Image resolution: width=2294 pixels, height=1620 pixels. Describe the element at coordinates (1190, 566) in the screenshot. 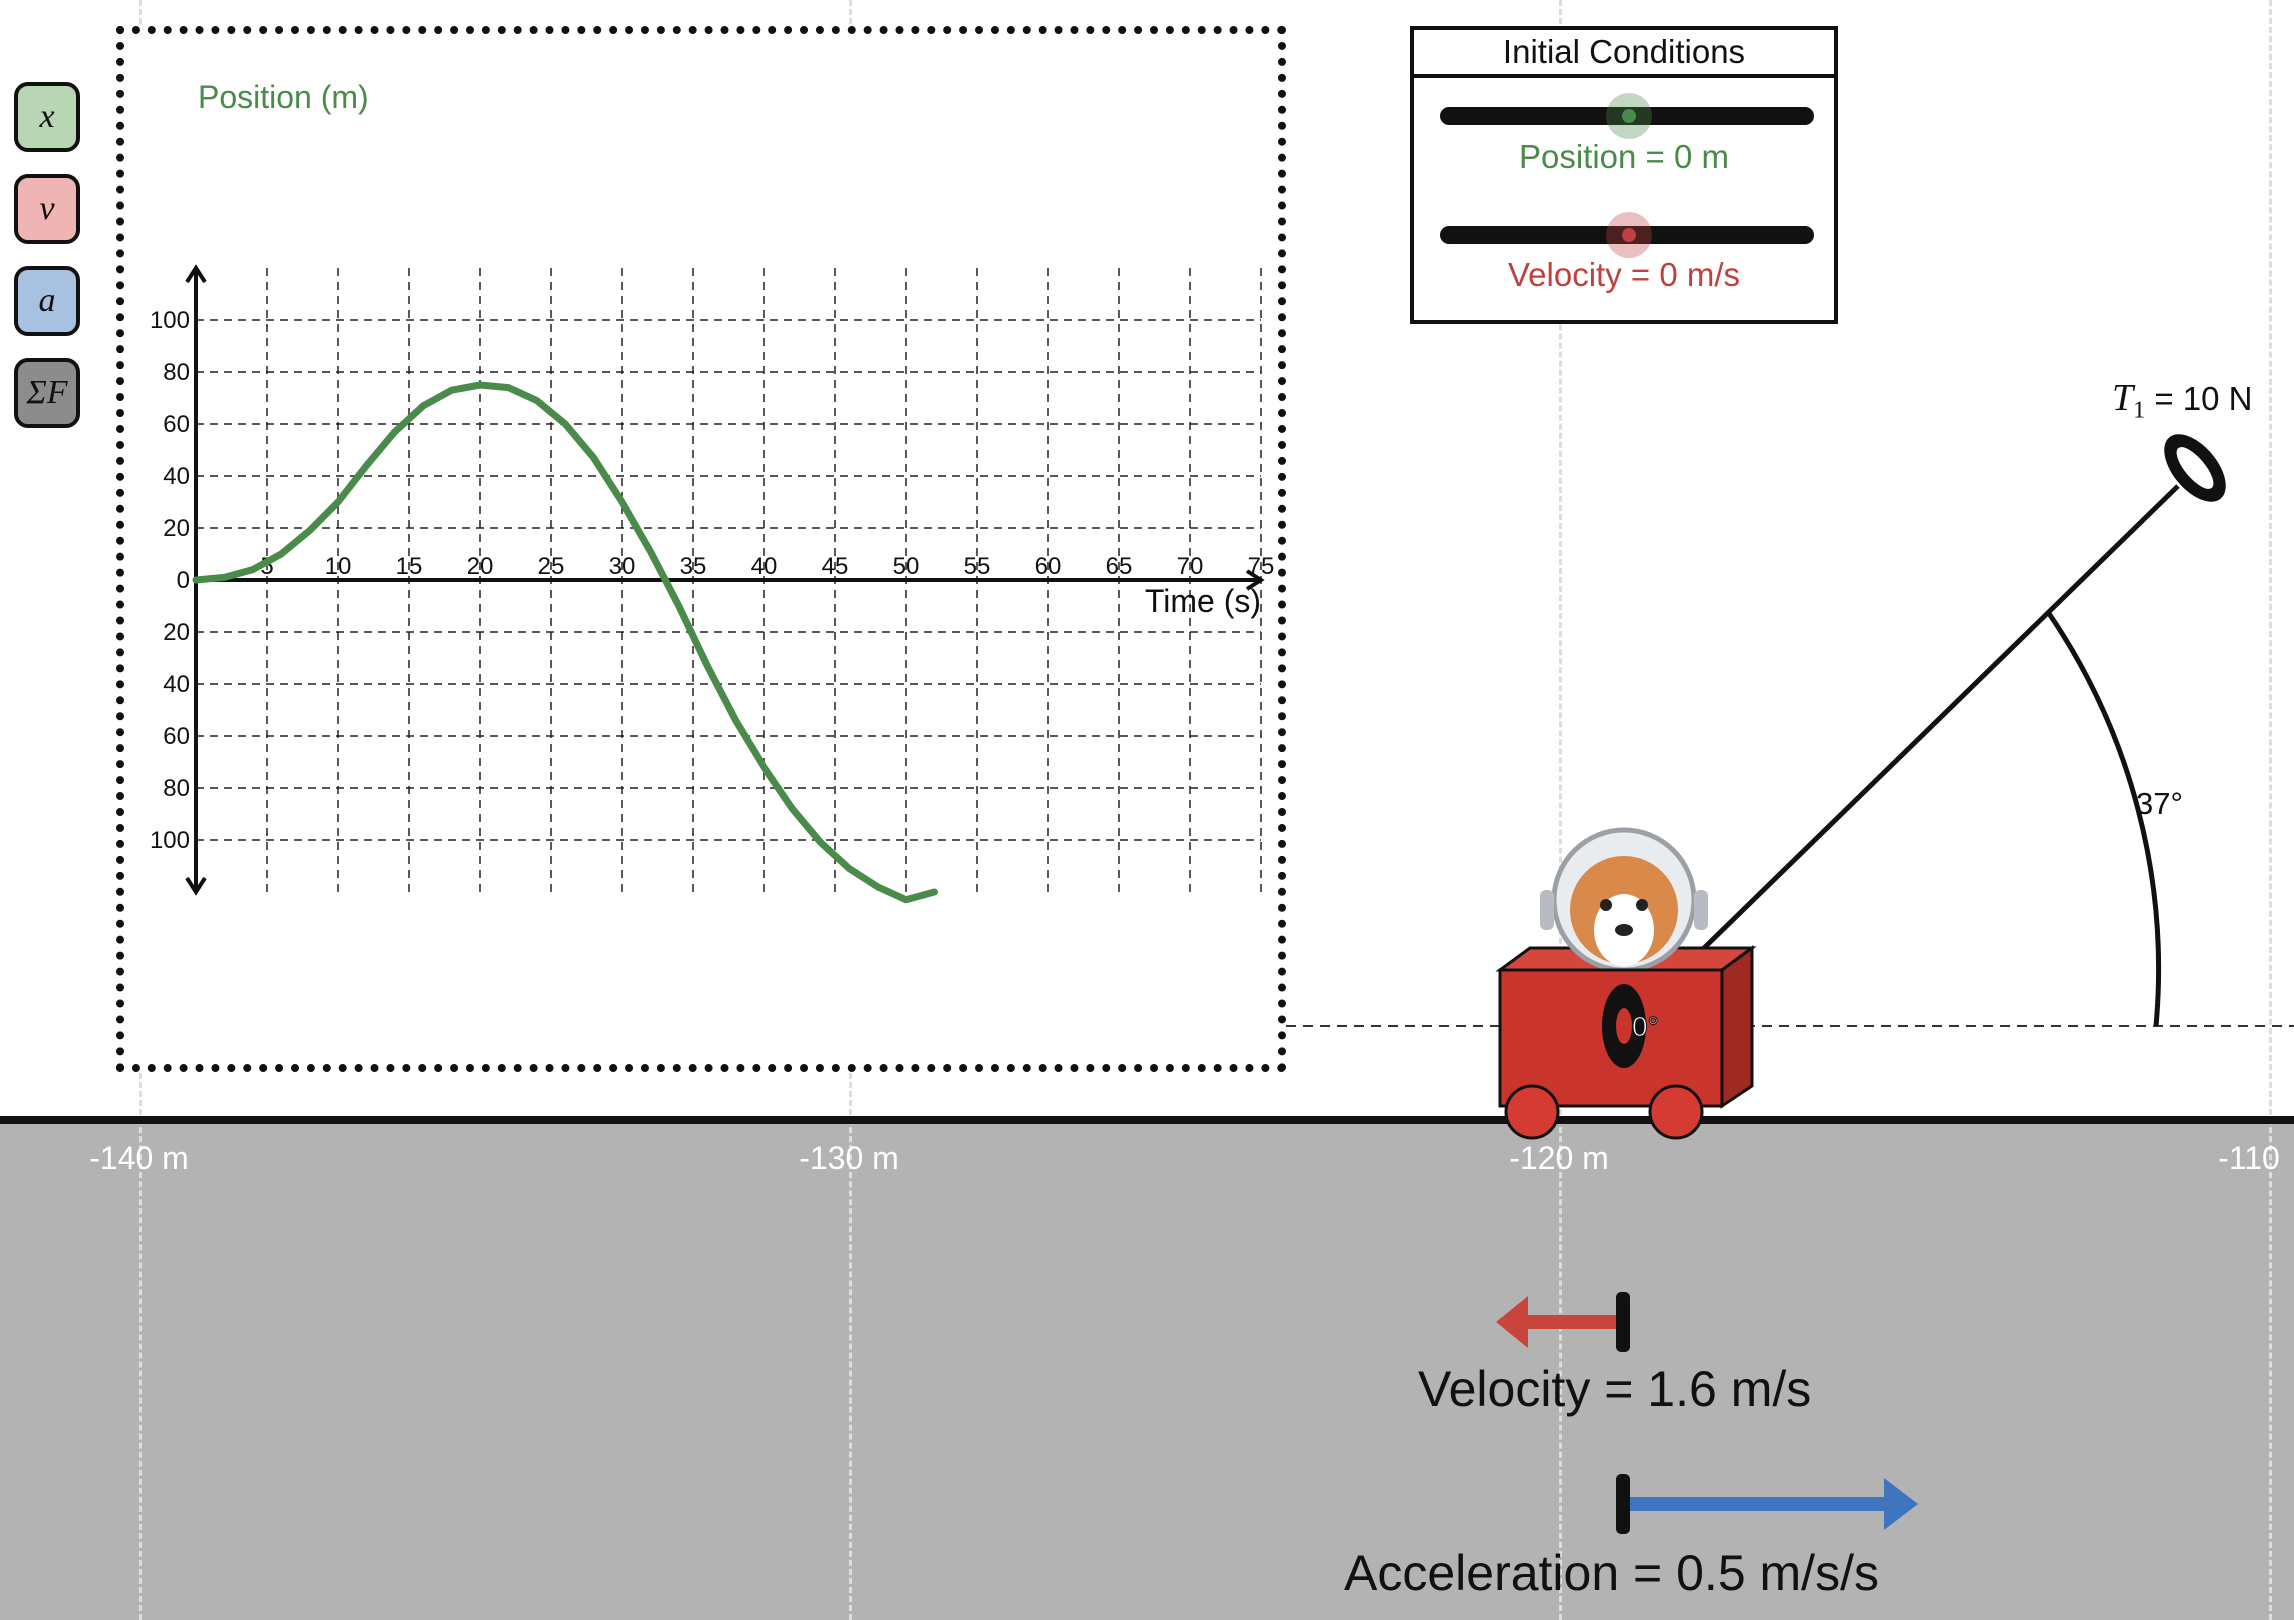

I see `x-tick-label: 70` at that location.